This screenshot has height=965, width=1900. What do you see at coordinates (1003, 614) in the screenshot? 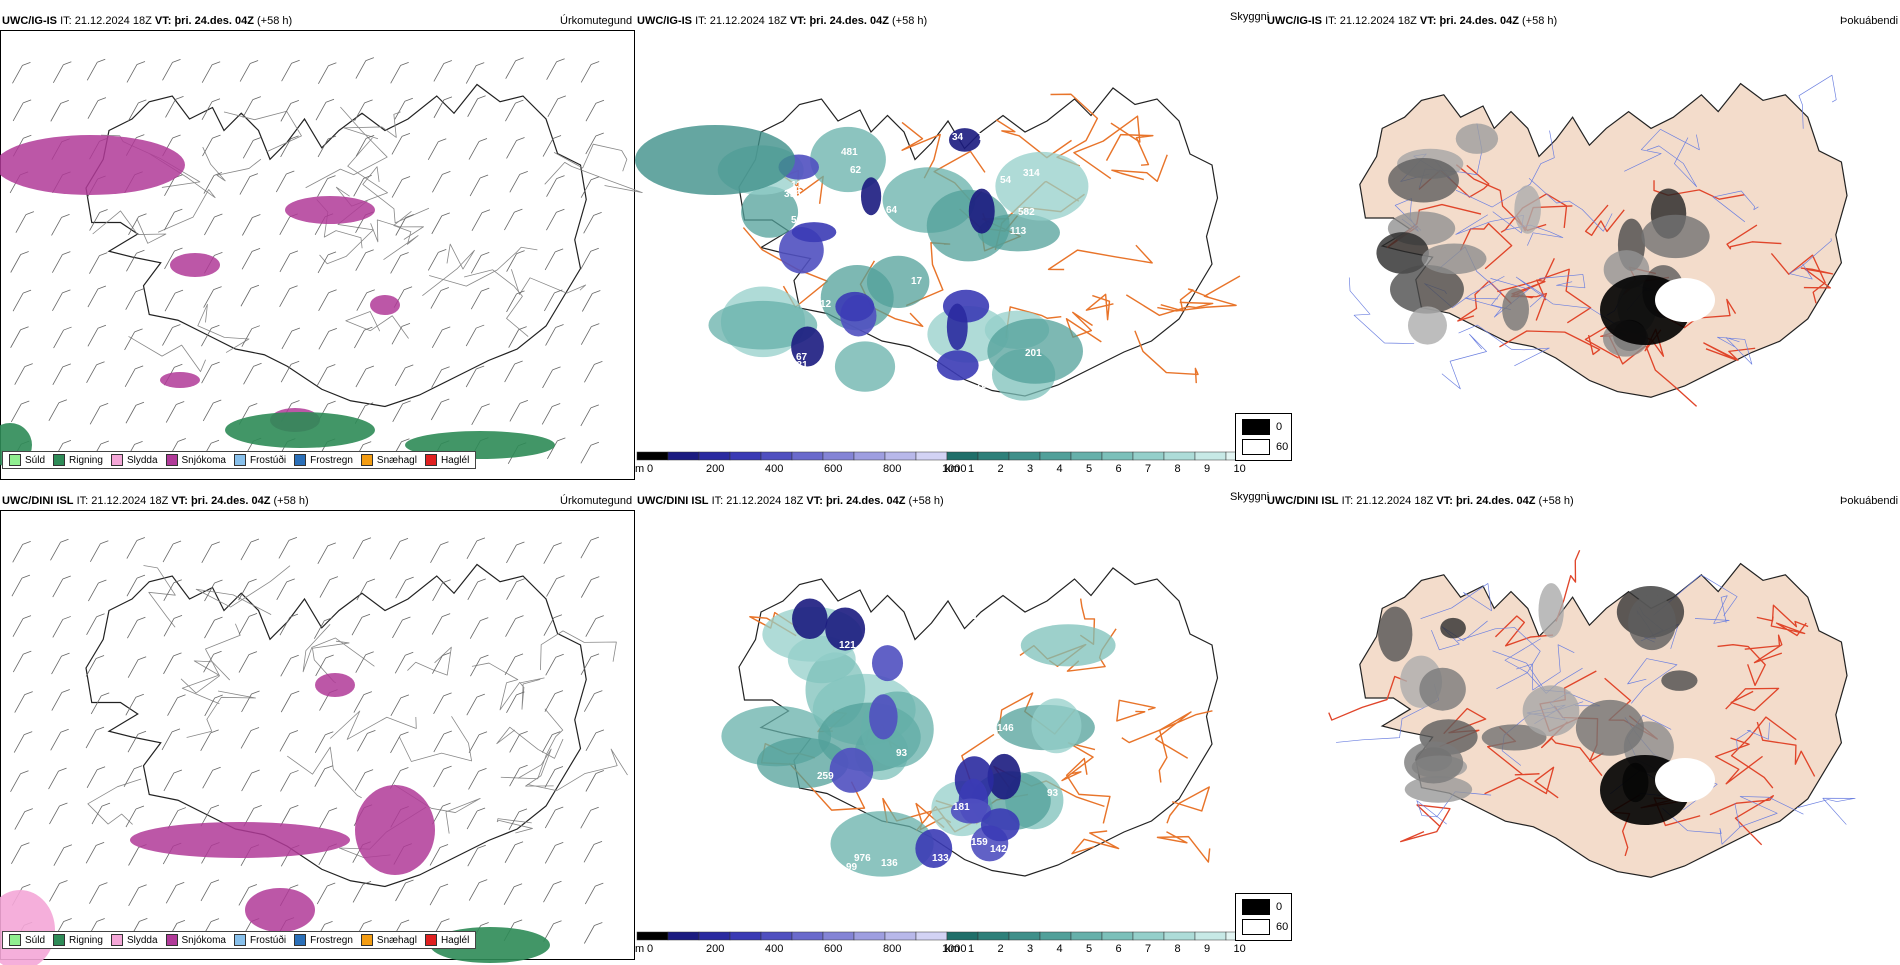
I see `cloudbase-value-label: 559` at bounding box center [1003, 614].